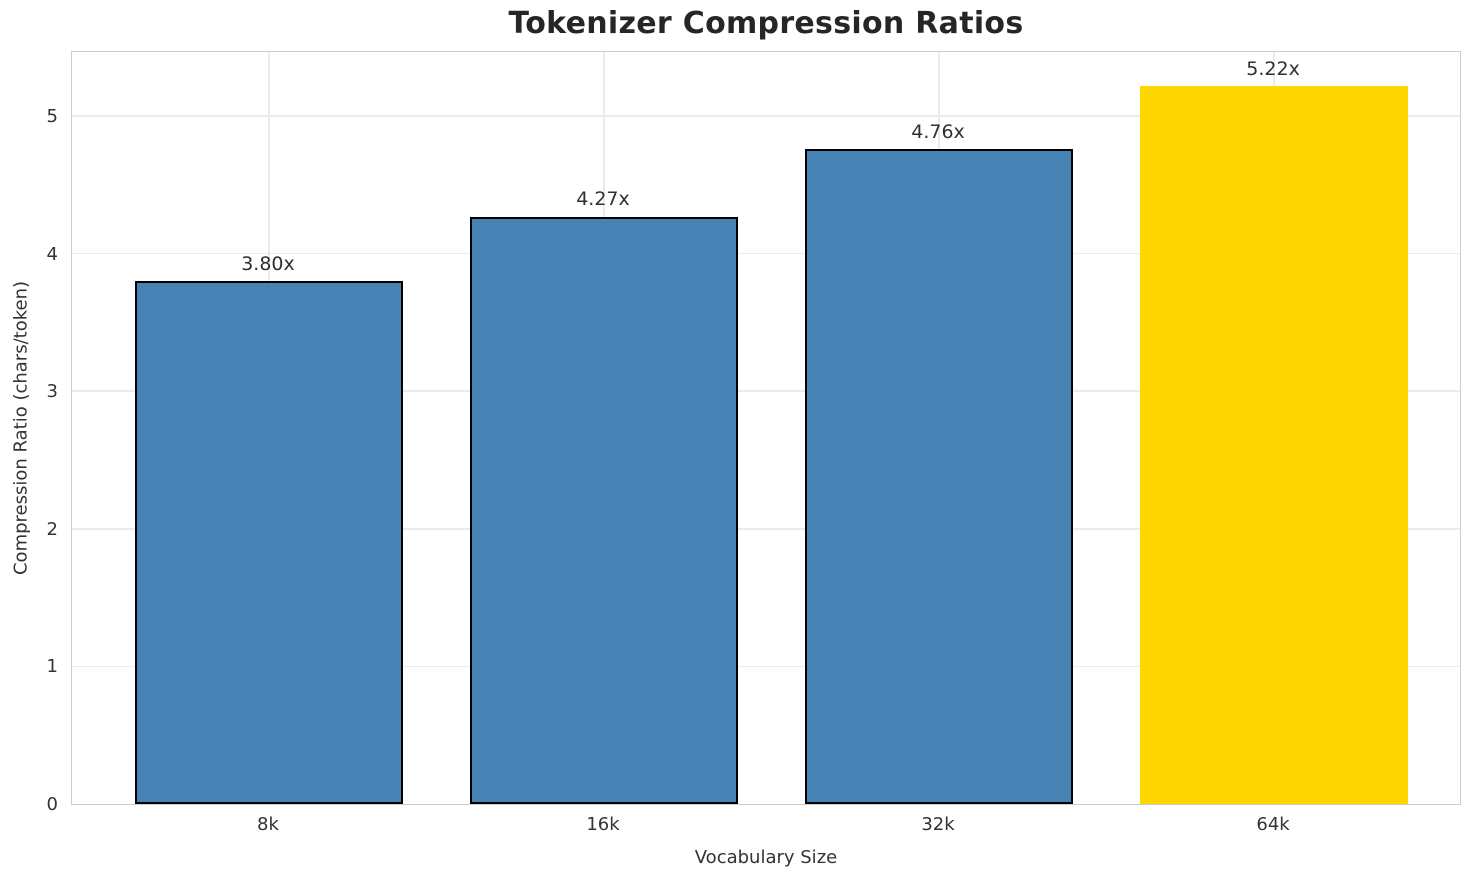 The height and width of the screenshot is (885, 1483). I want to click on bar-32k, so click(939, 476).